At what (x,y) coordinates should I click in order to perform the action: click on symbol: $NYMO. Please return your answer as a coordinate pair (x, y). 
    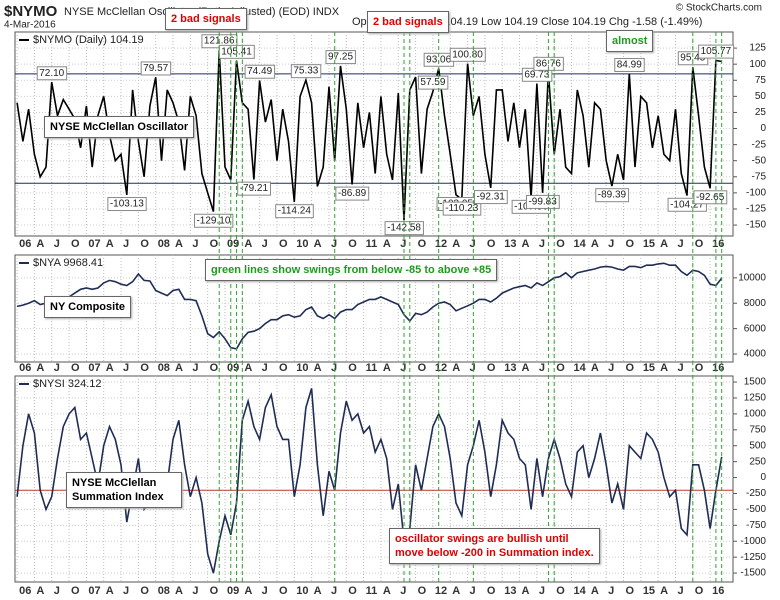
    Looking at the image, I should click on (31, 11).